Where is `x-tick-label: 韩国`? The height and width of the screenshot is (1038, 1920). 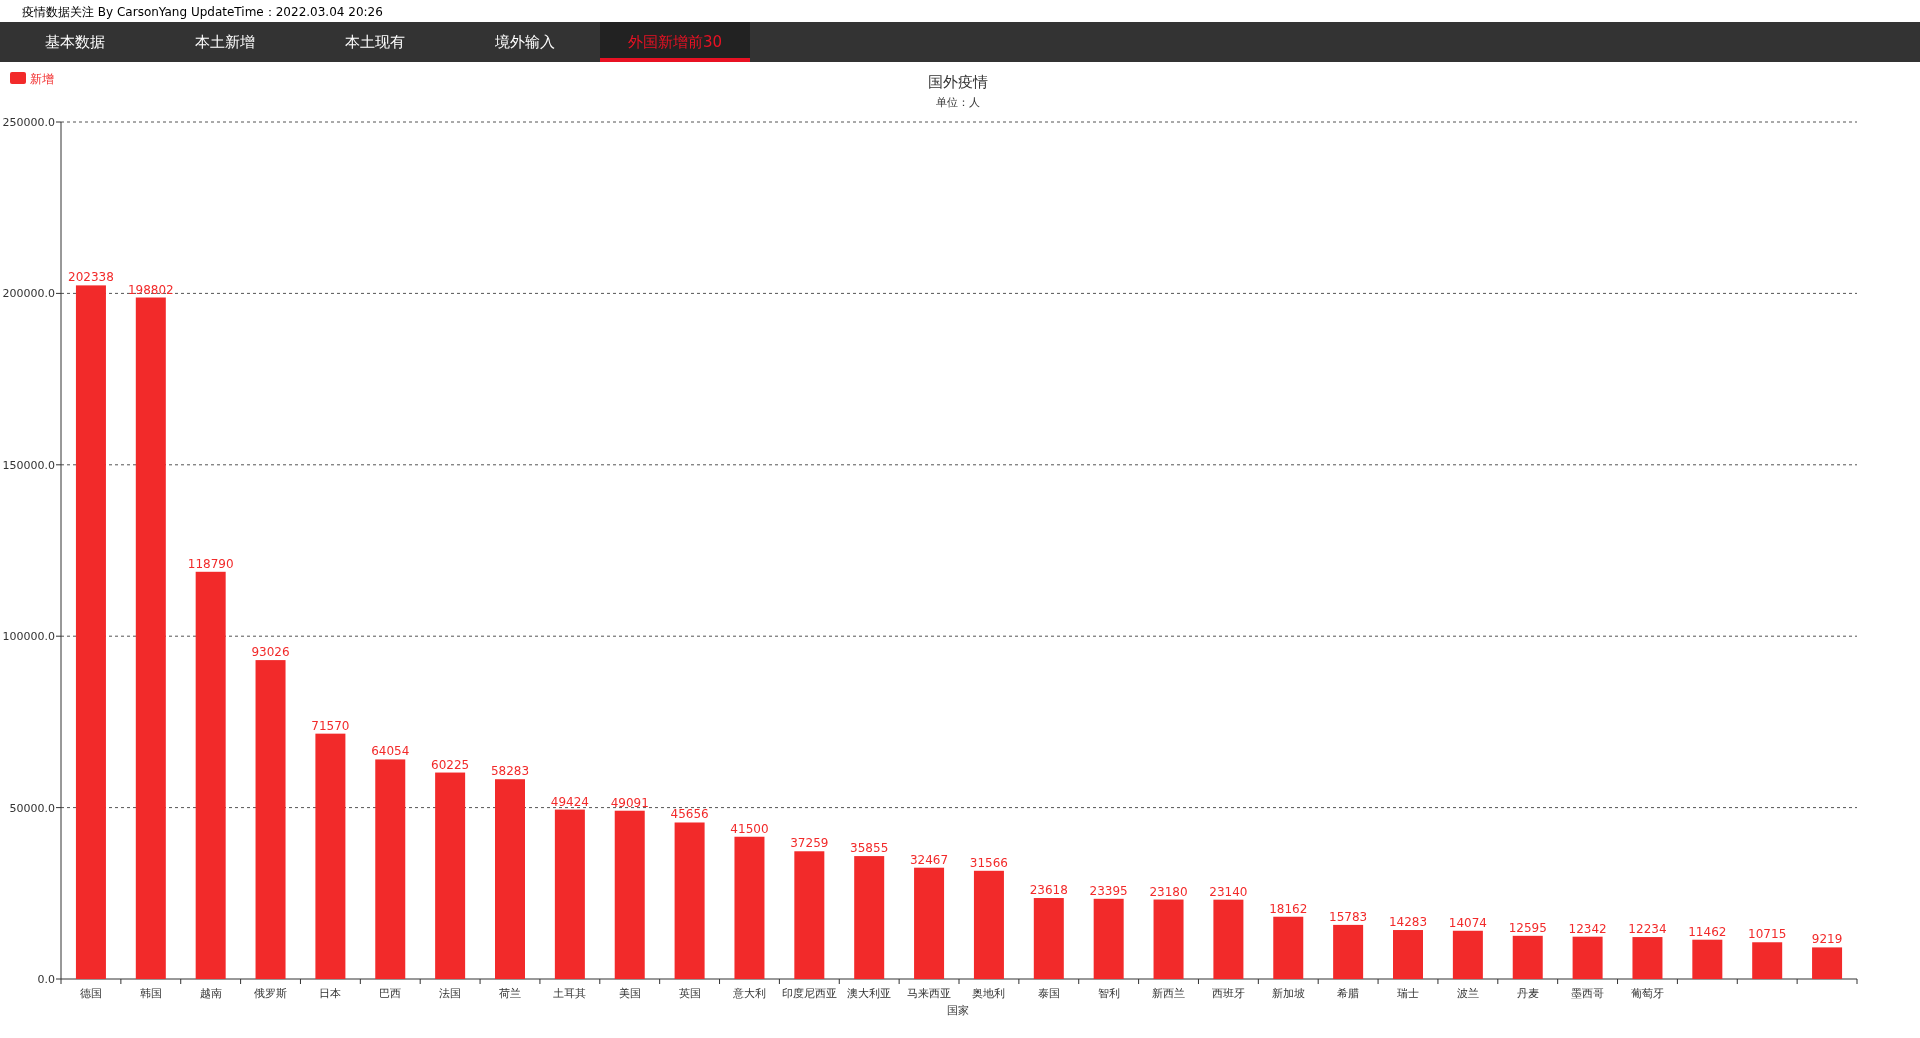
x-tick-label: 韩国 is located at coordinates (150, 993).